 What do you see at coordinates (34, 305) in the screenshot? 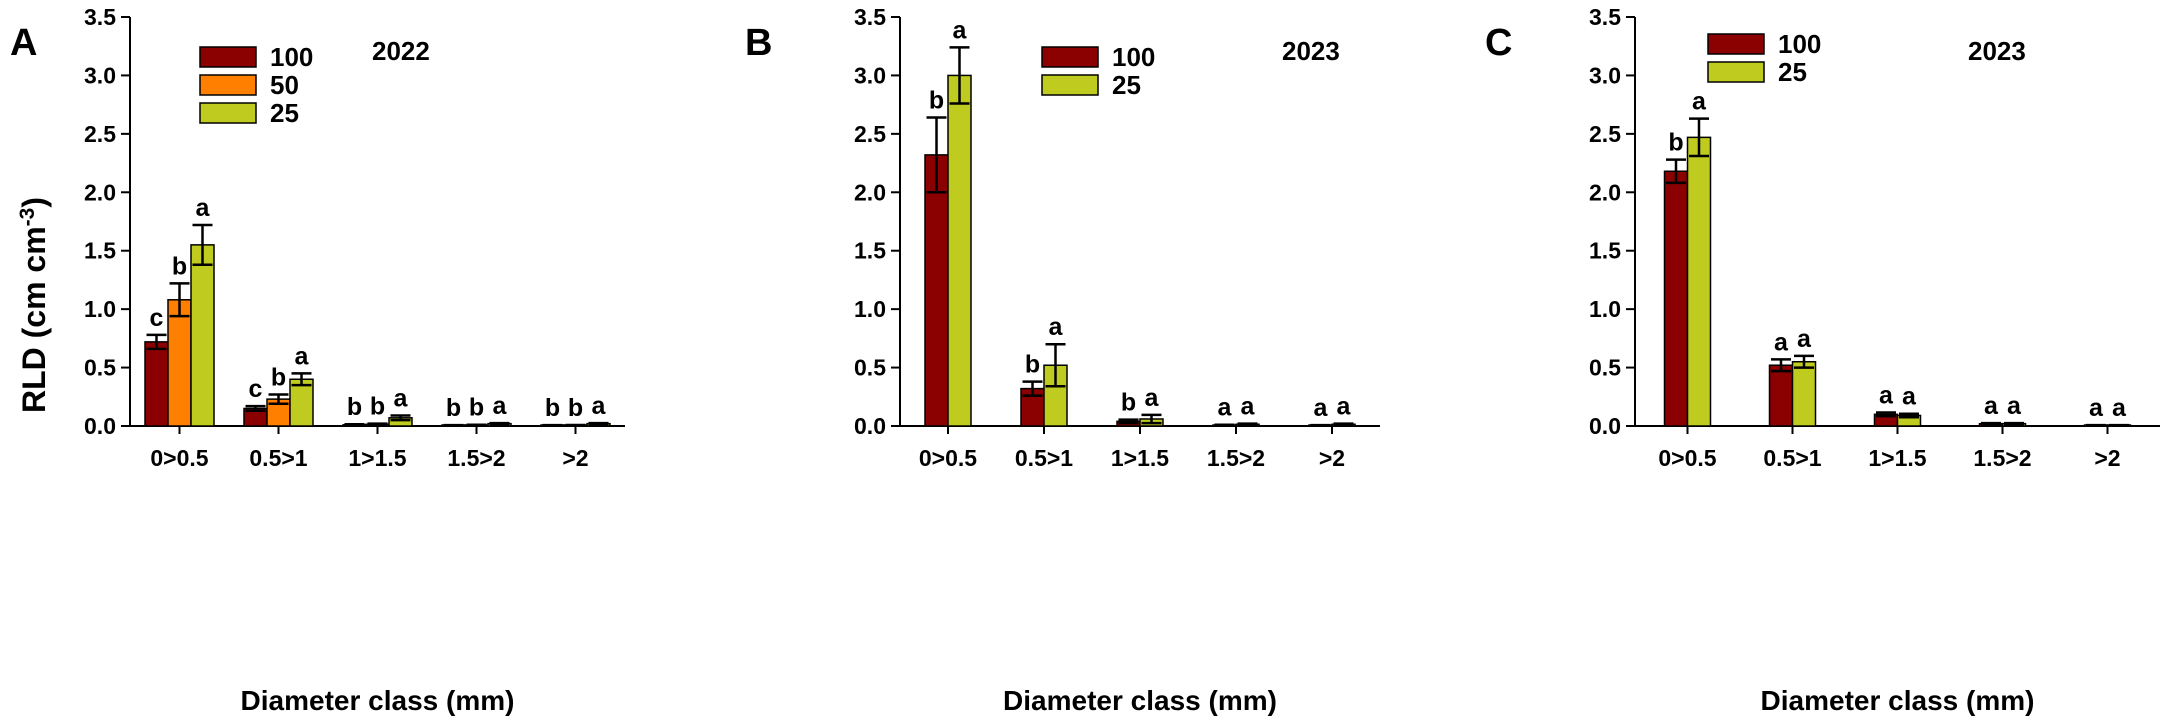
I see `y-axis-label: RLD (cm cm-3)` at bounding box center [34, 305].